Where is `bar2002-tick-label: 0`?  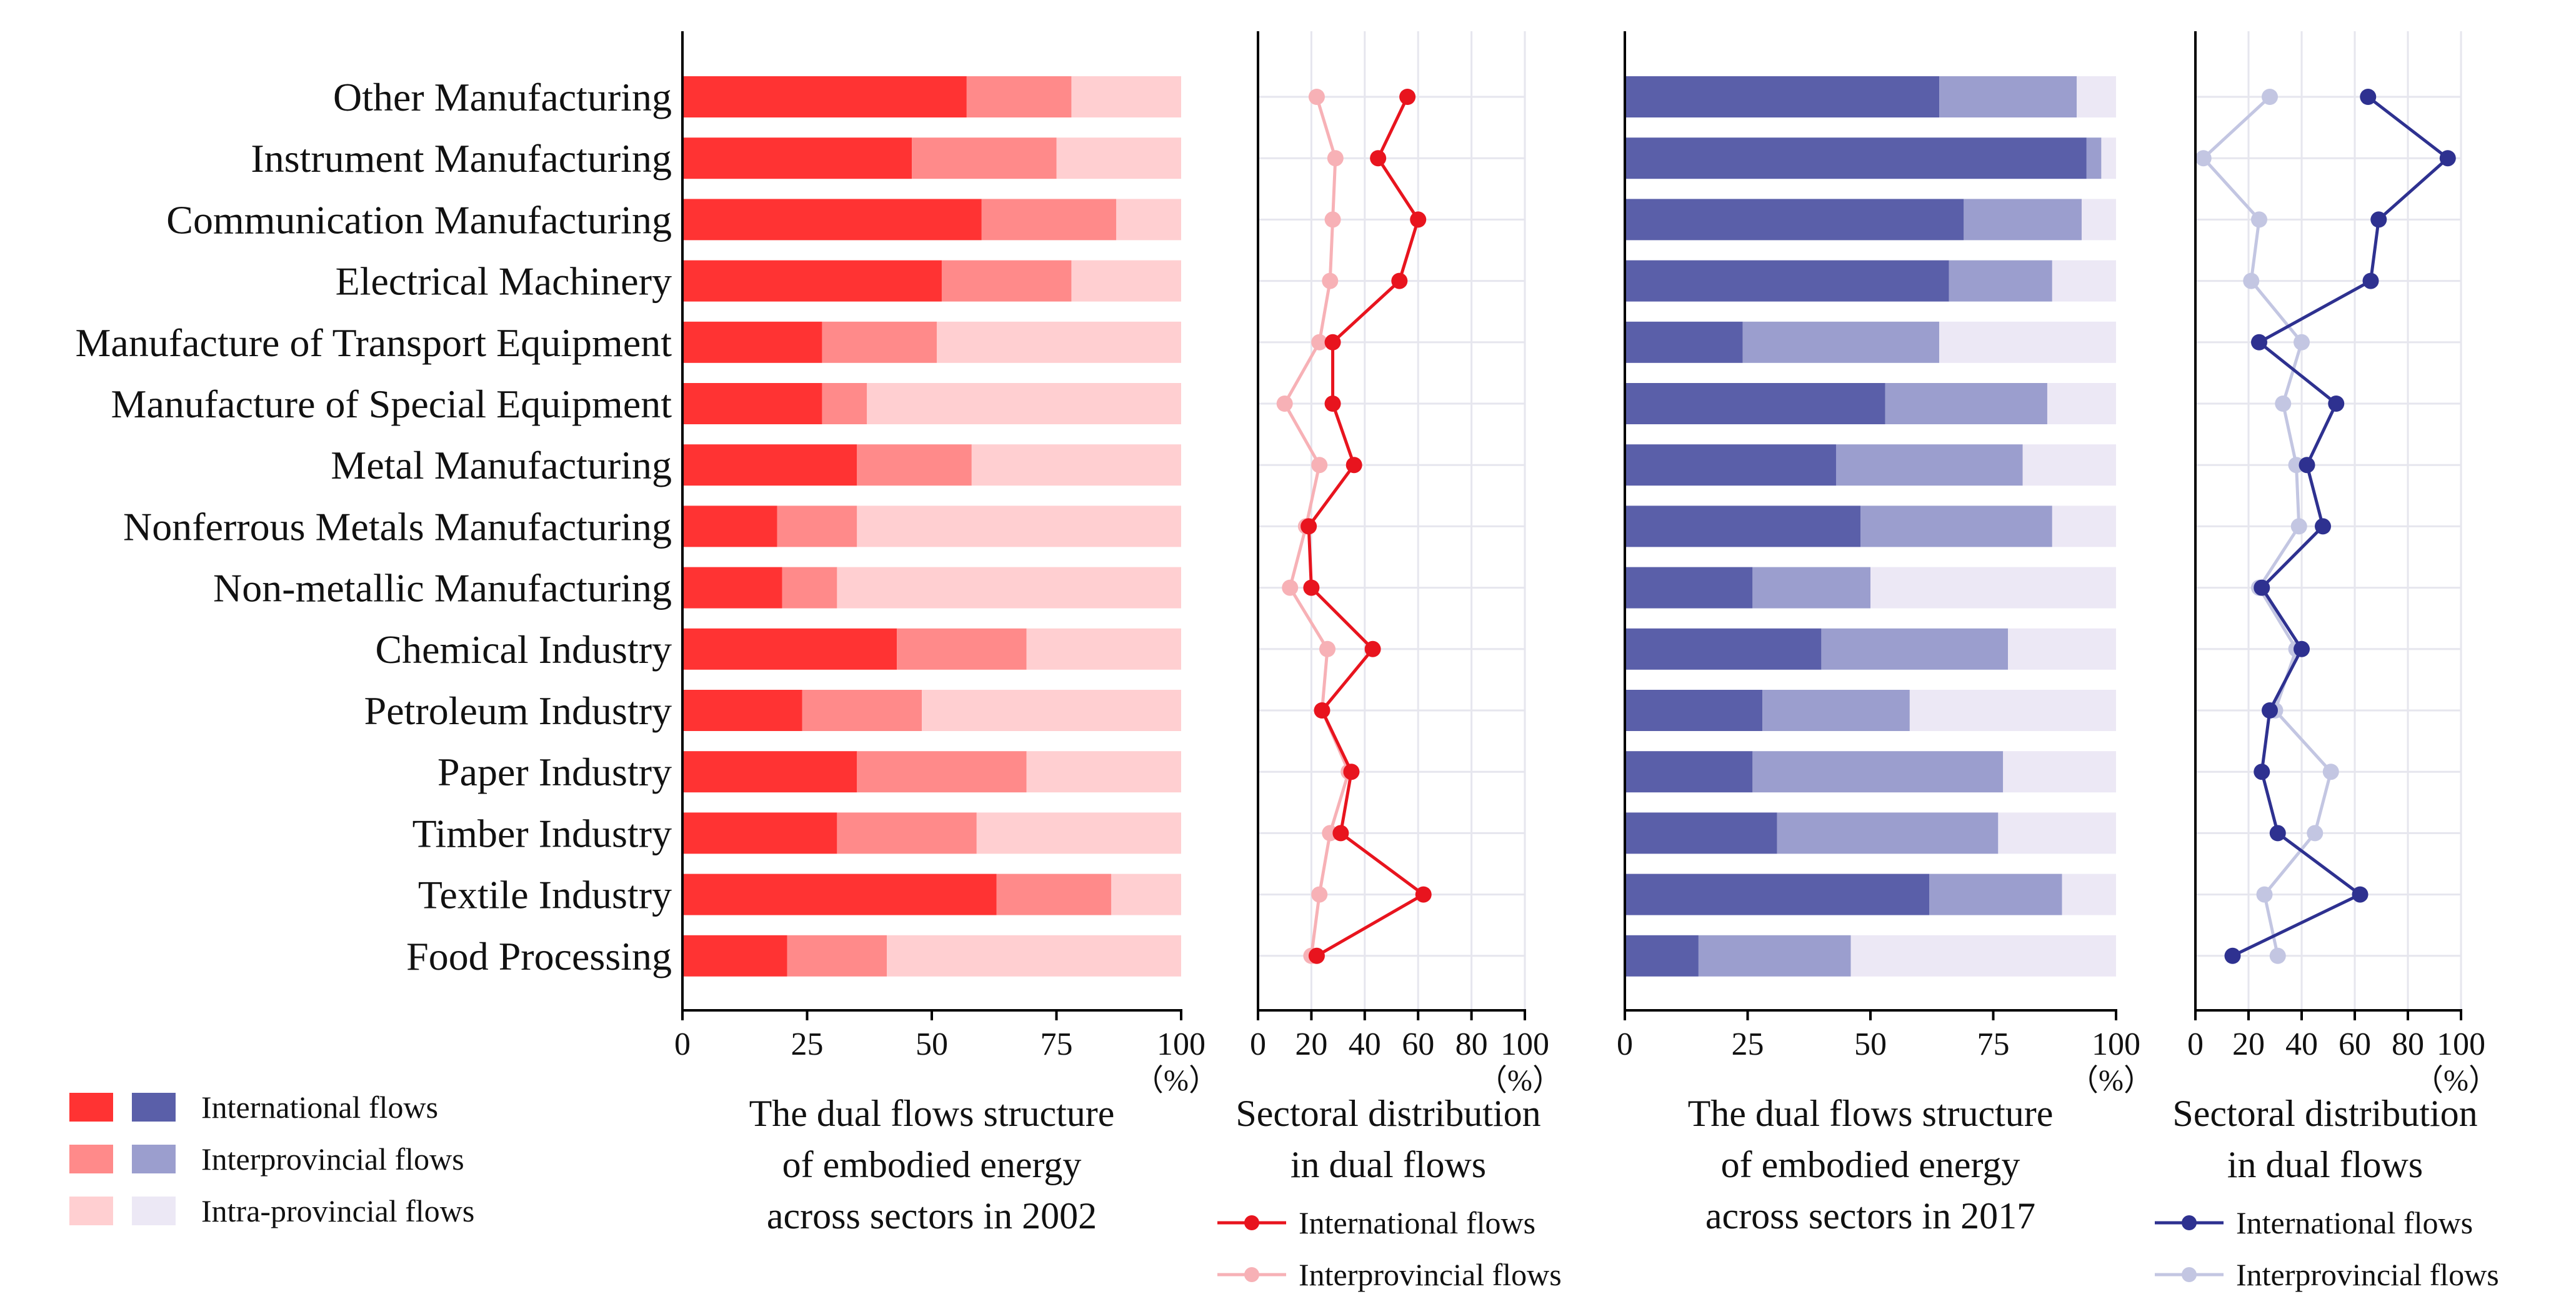 bar2002-tick-label: 0 is located at coordinates (682, 1044).